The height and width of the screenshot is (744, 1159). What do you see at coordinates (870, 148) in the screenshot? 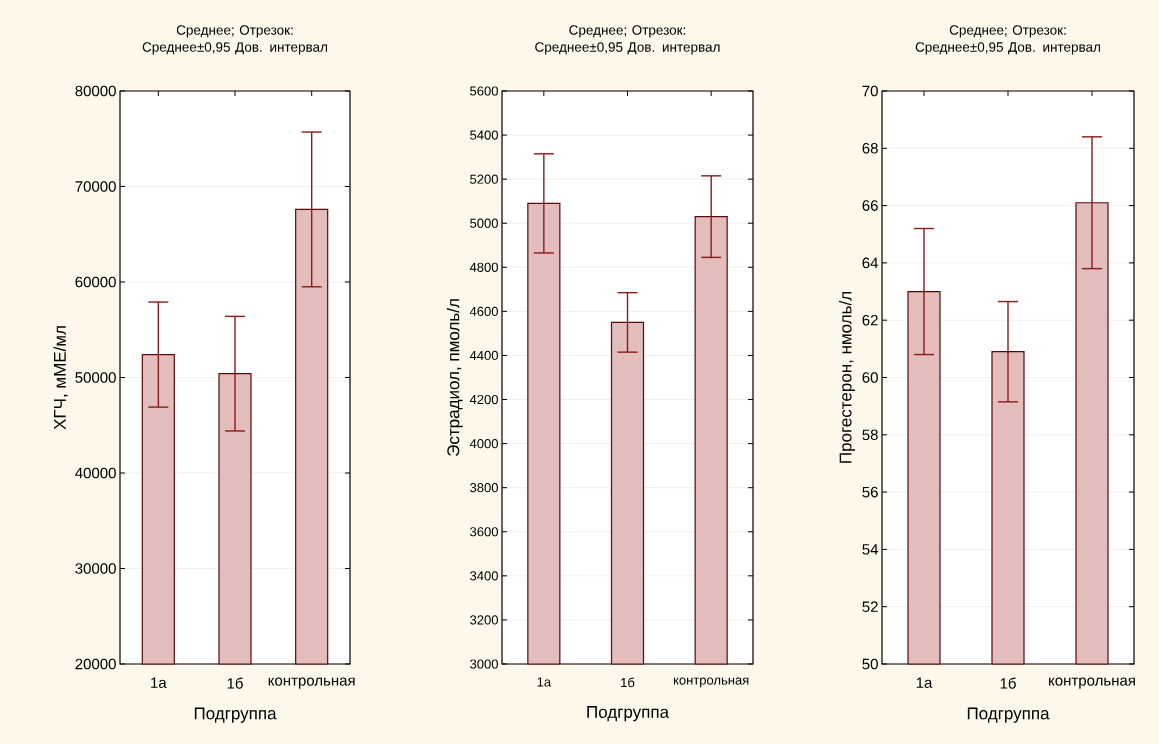
I see `y-tick-label: 68` at bounding box center [870, 148].